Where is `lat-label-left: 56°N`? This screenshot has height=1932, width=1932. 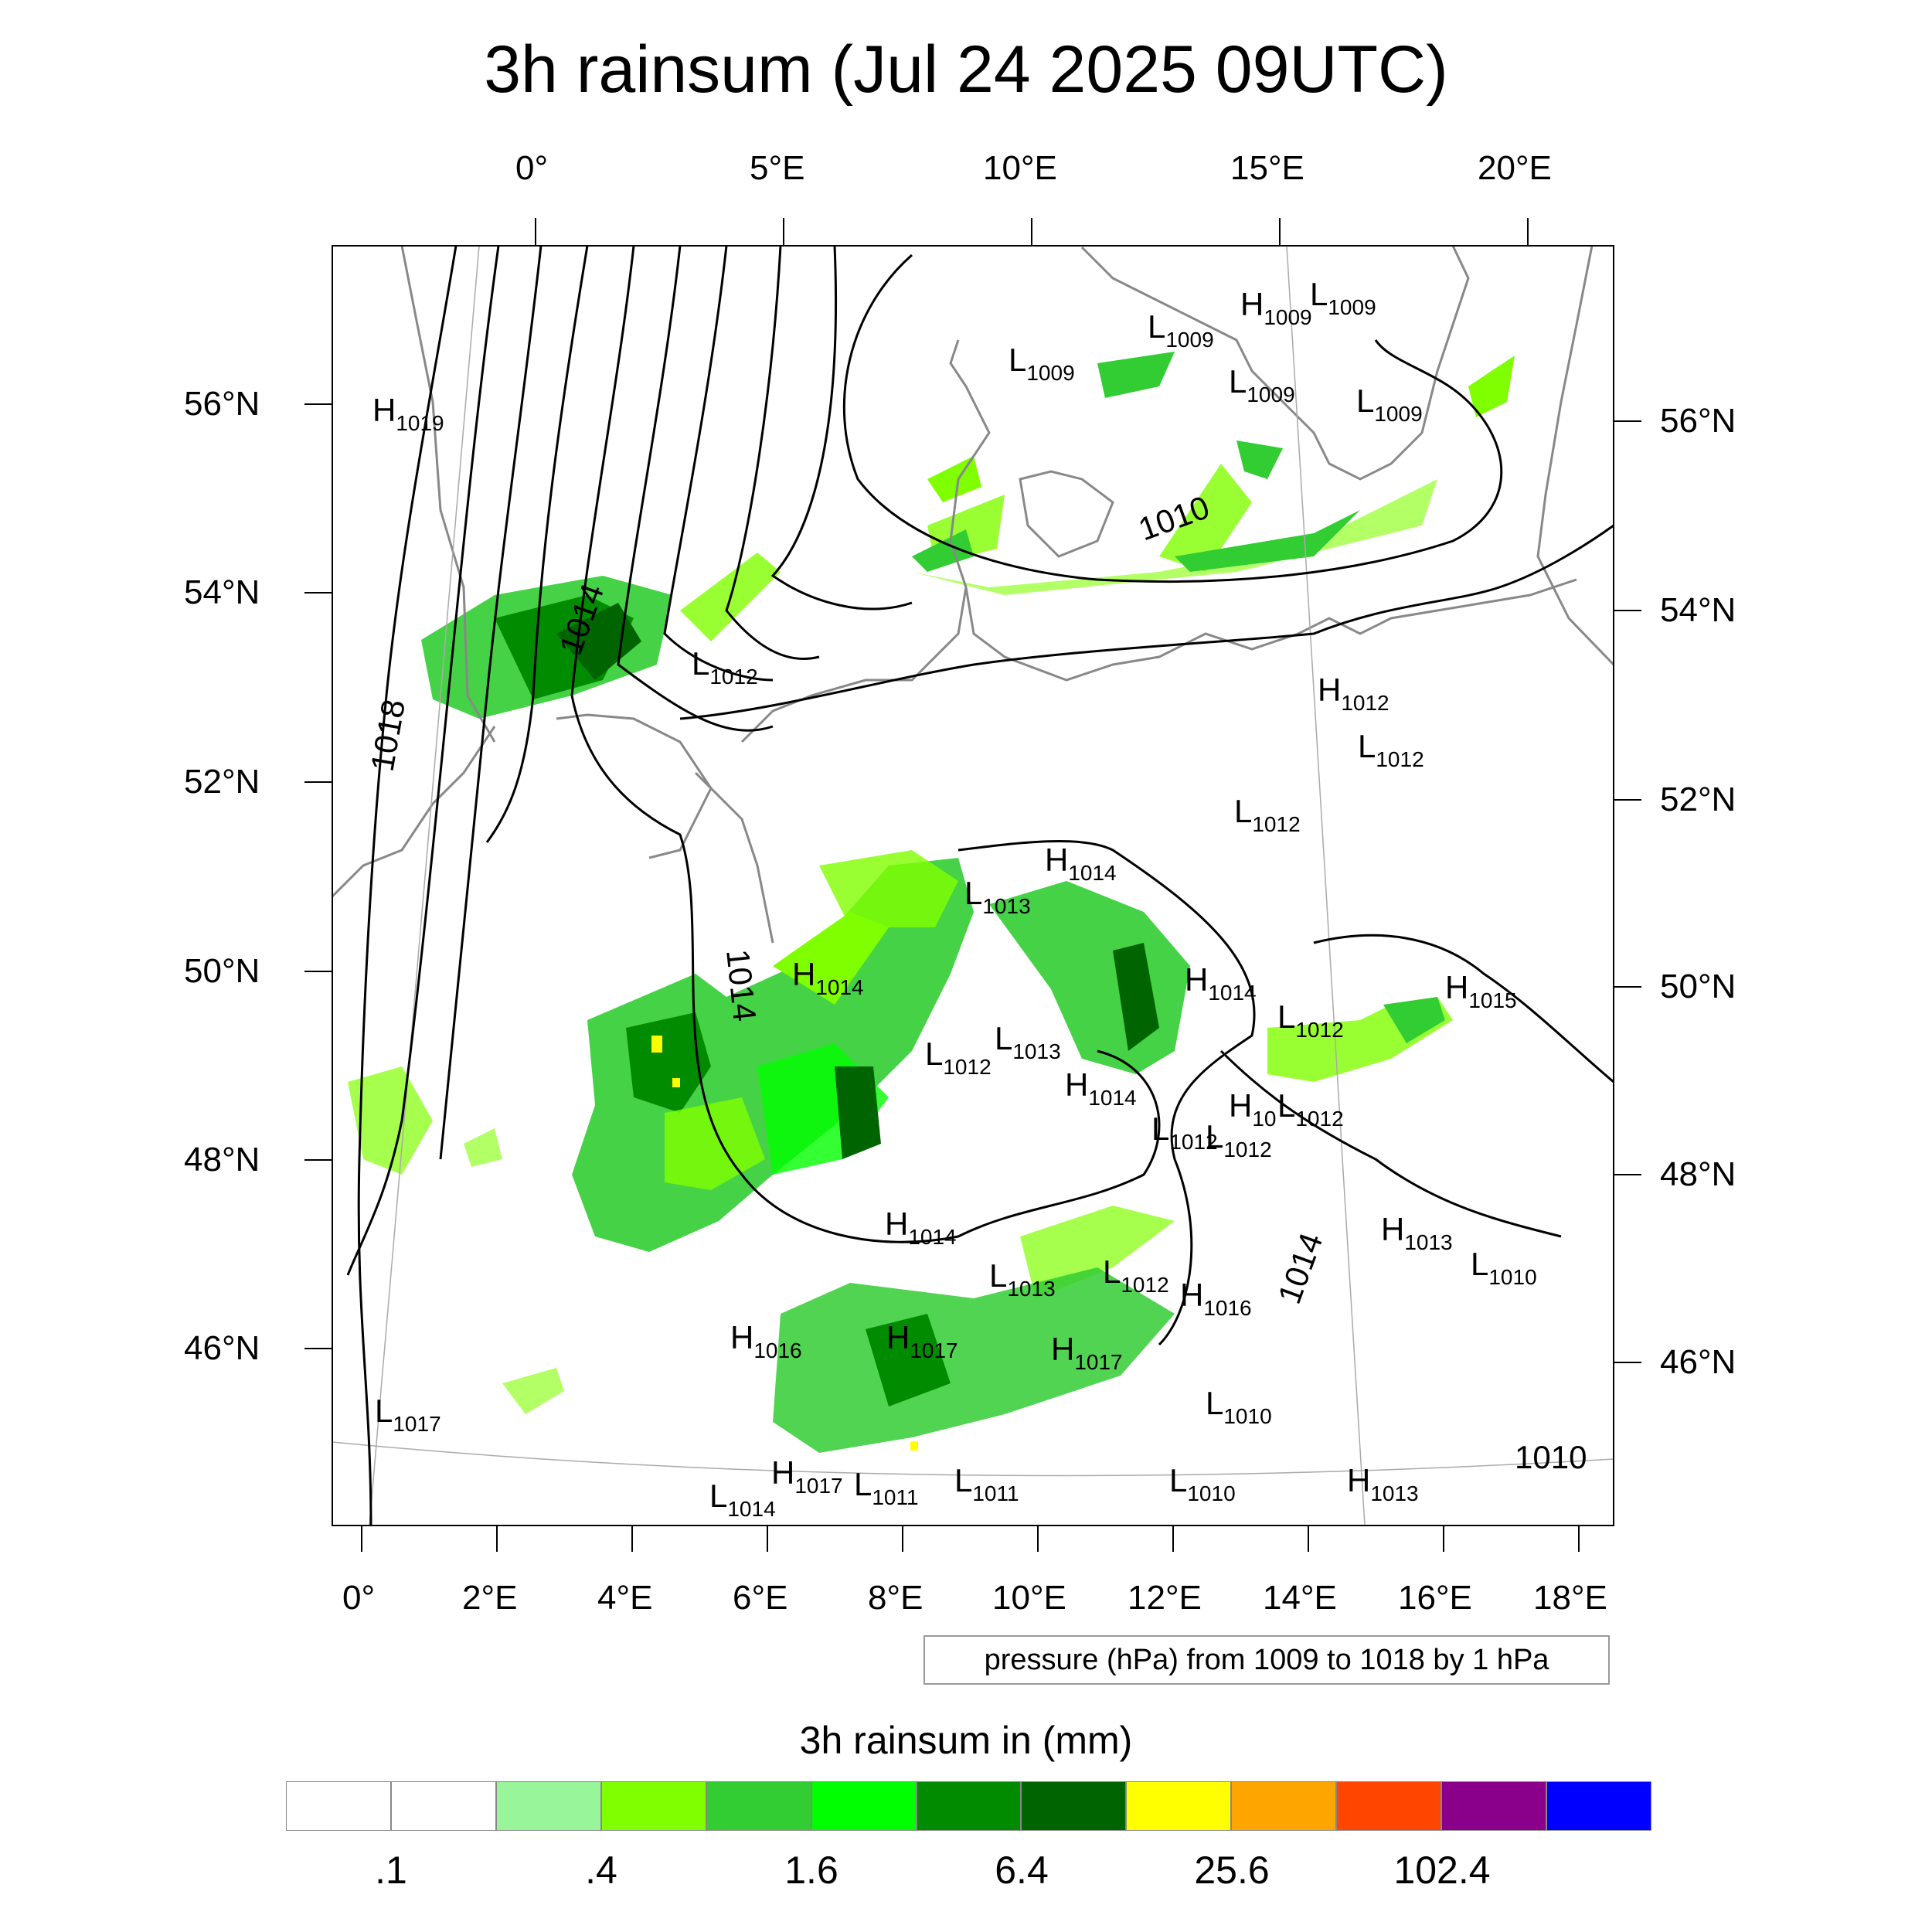 lat-label-left: 56°N is located at coordinates (222, 404).